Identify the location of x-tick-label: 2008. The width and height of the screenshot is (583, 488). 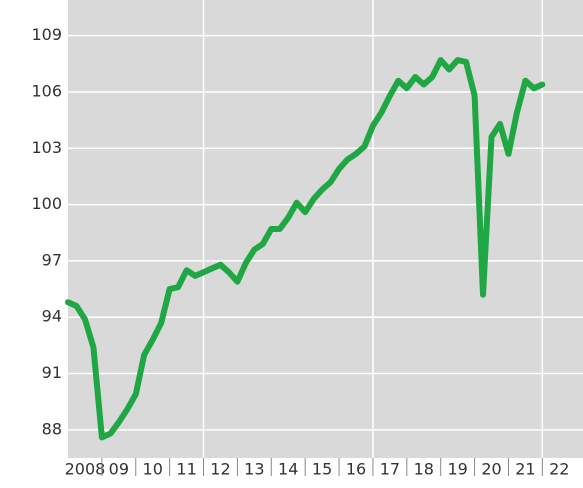
(85, 469).